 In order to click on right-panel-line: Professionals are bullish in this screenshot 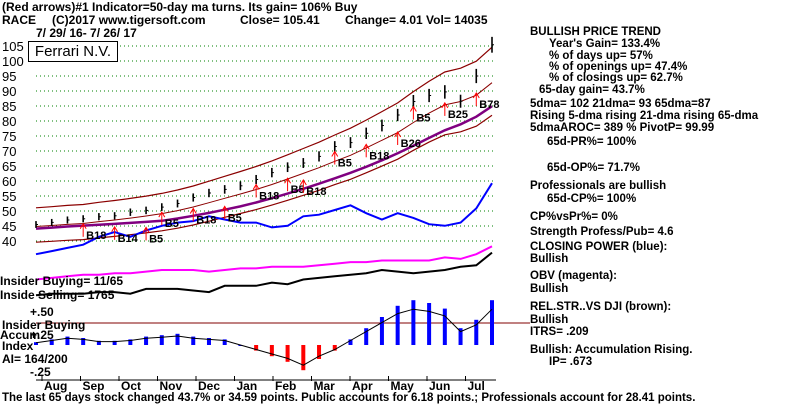, I will do `click(598, 186)`.